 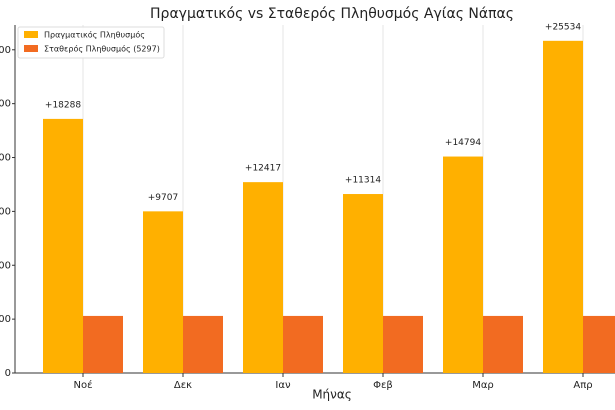 I want to click on x-tick-label: Μαρ, so click(x=483, y=385).